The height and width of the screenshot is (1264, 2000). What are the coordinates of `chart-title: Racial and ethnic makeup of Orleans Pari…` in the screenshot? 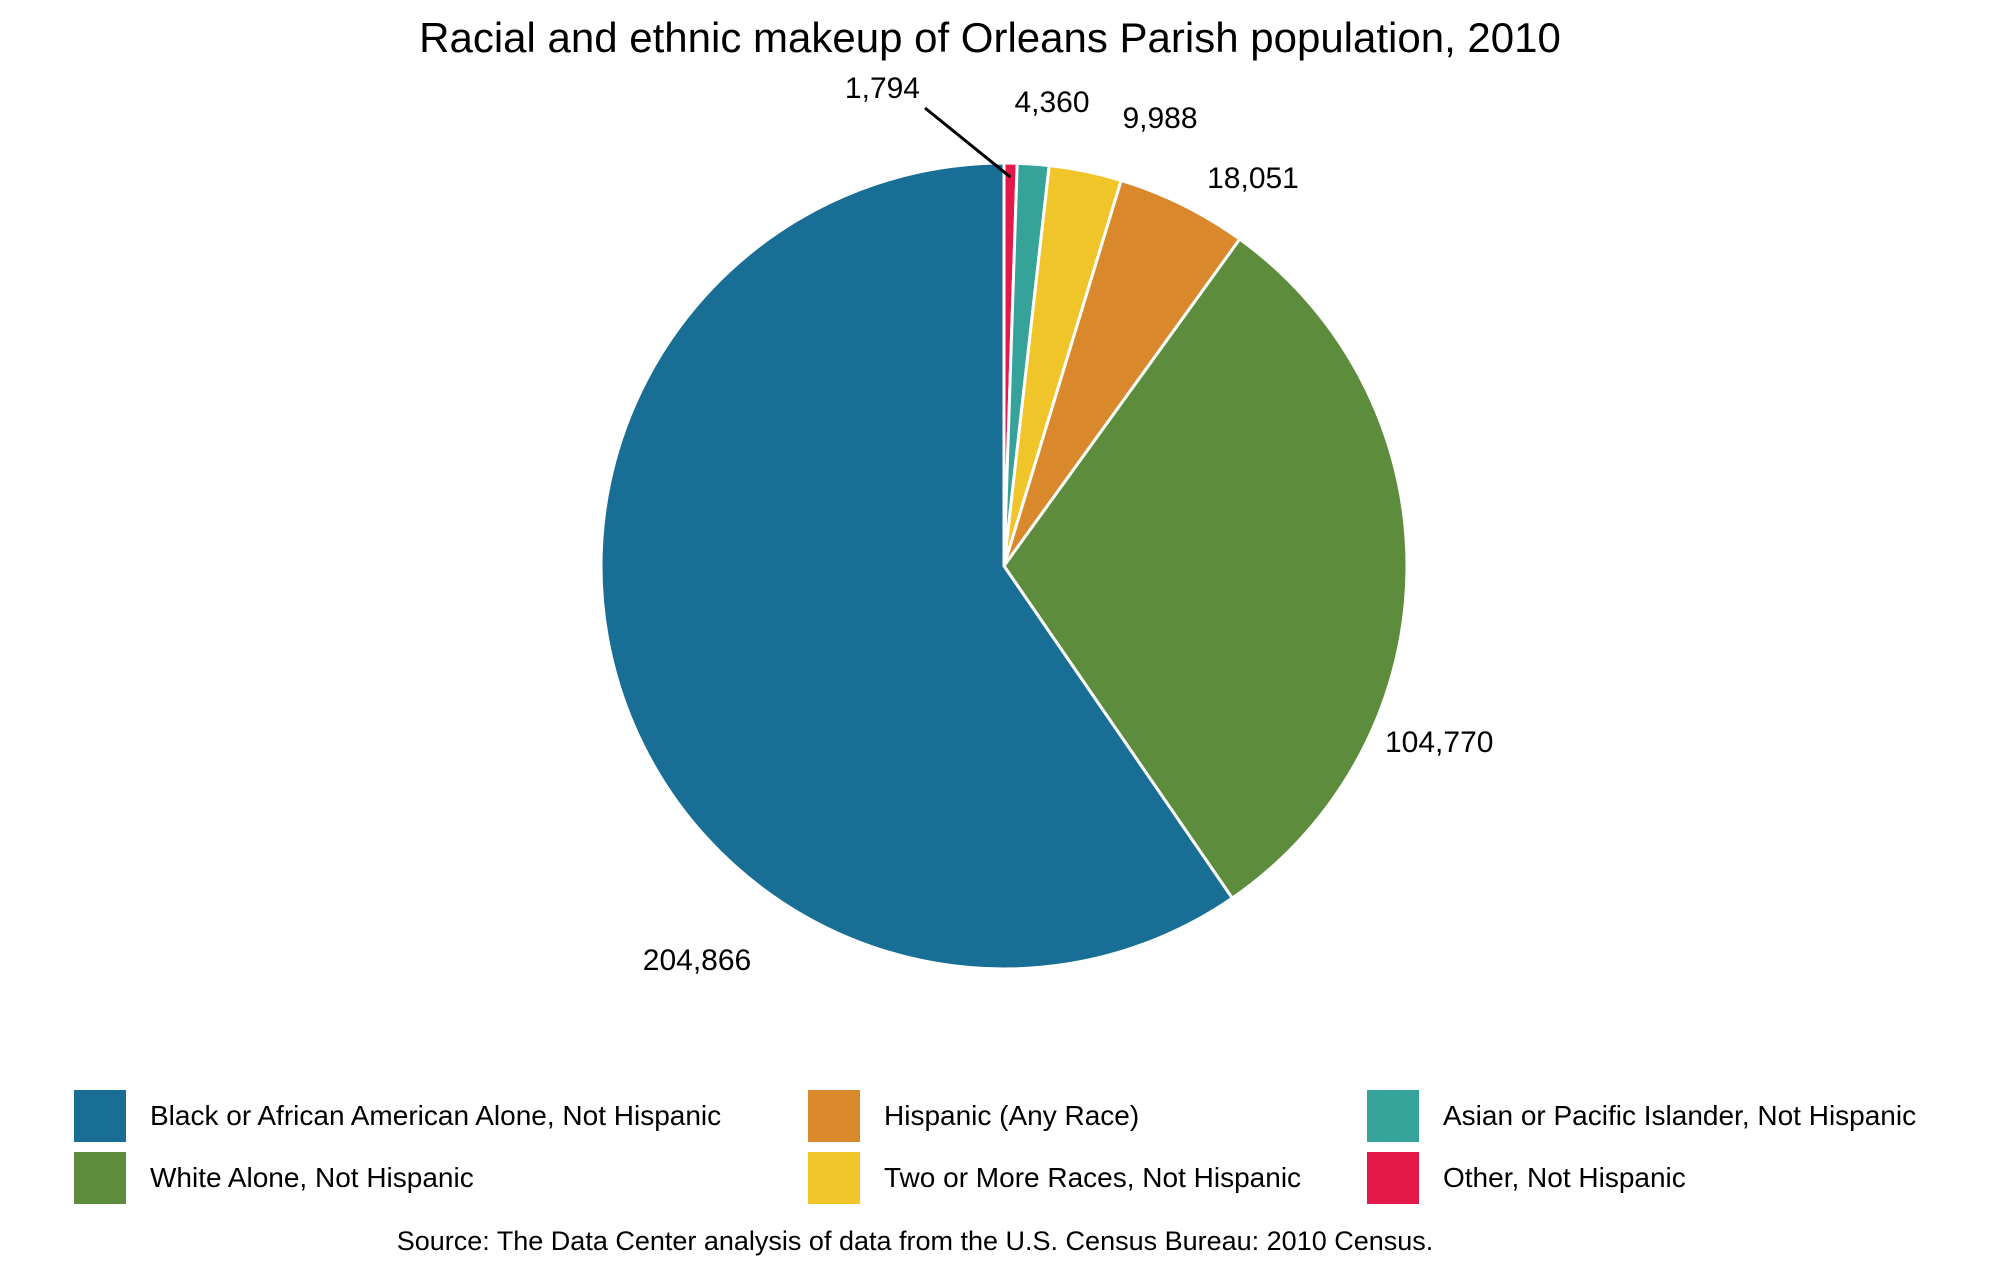 It's located at (990, 37).